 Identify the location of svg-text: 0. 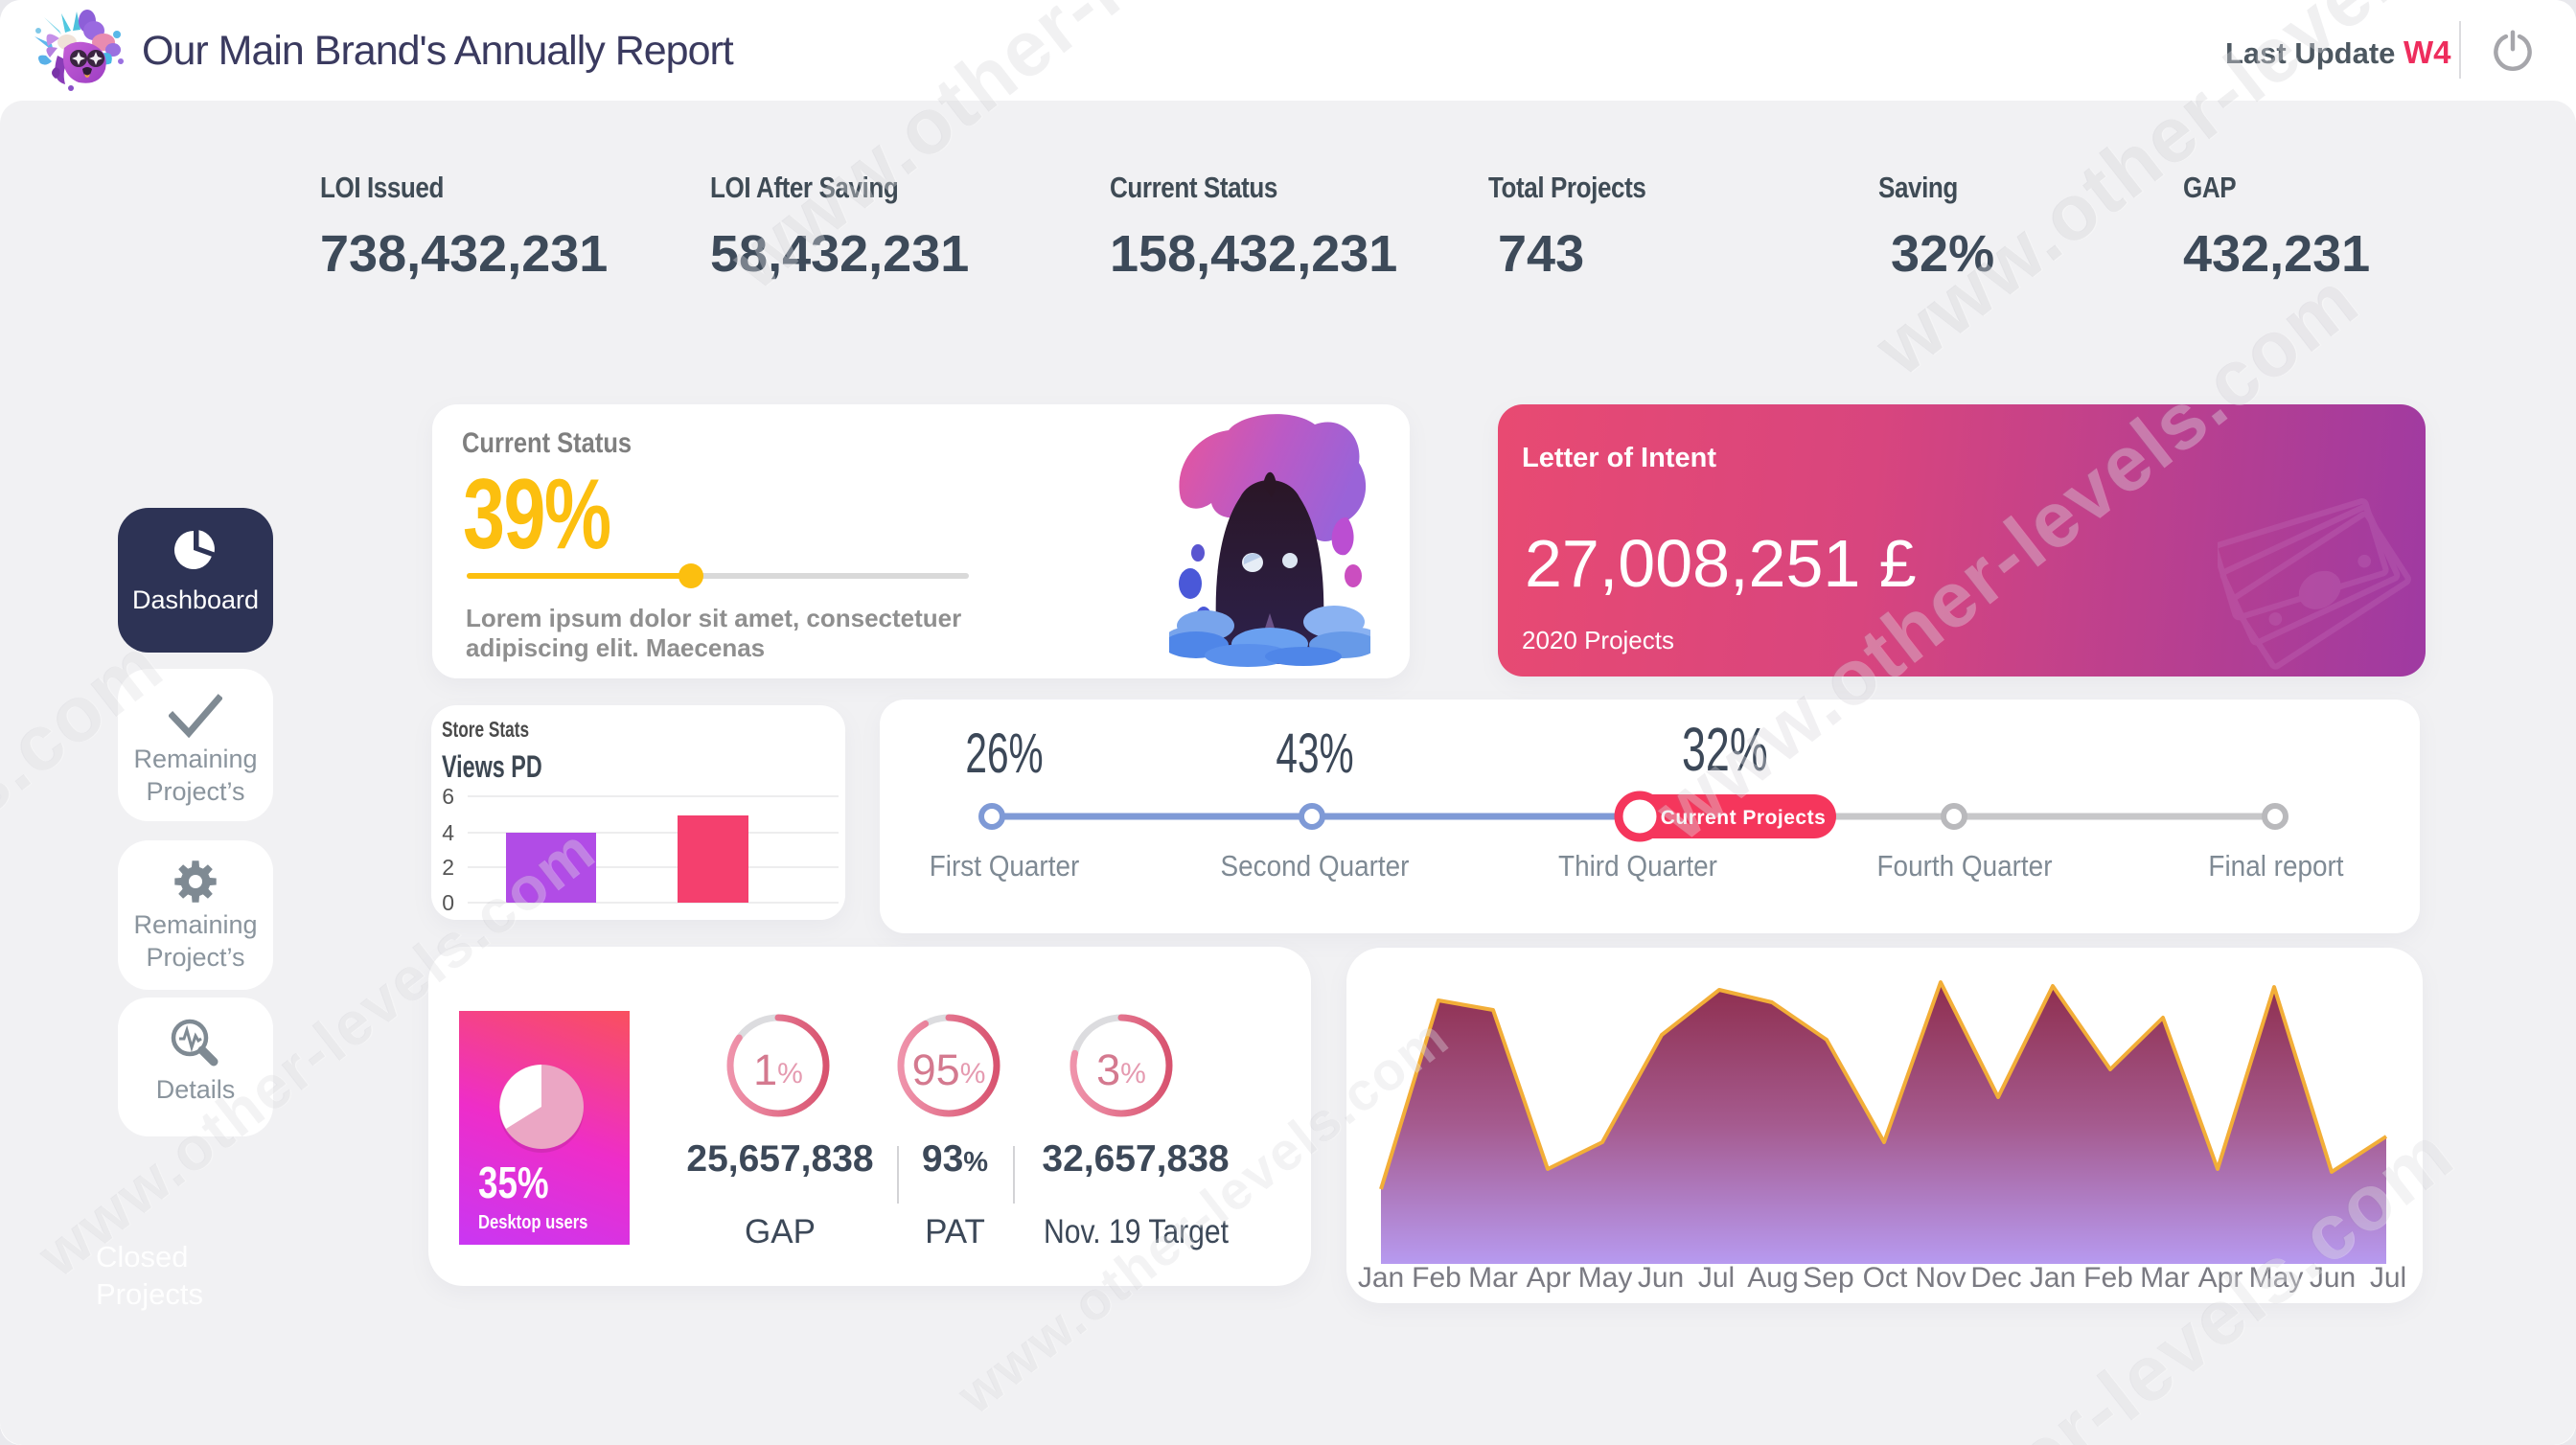
(448, 903).